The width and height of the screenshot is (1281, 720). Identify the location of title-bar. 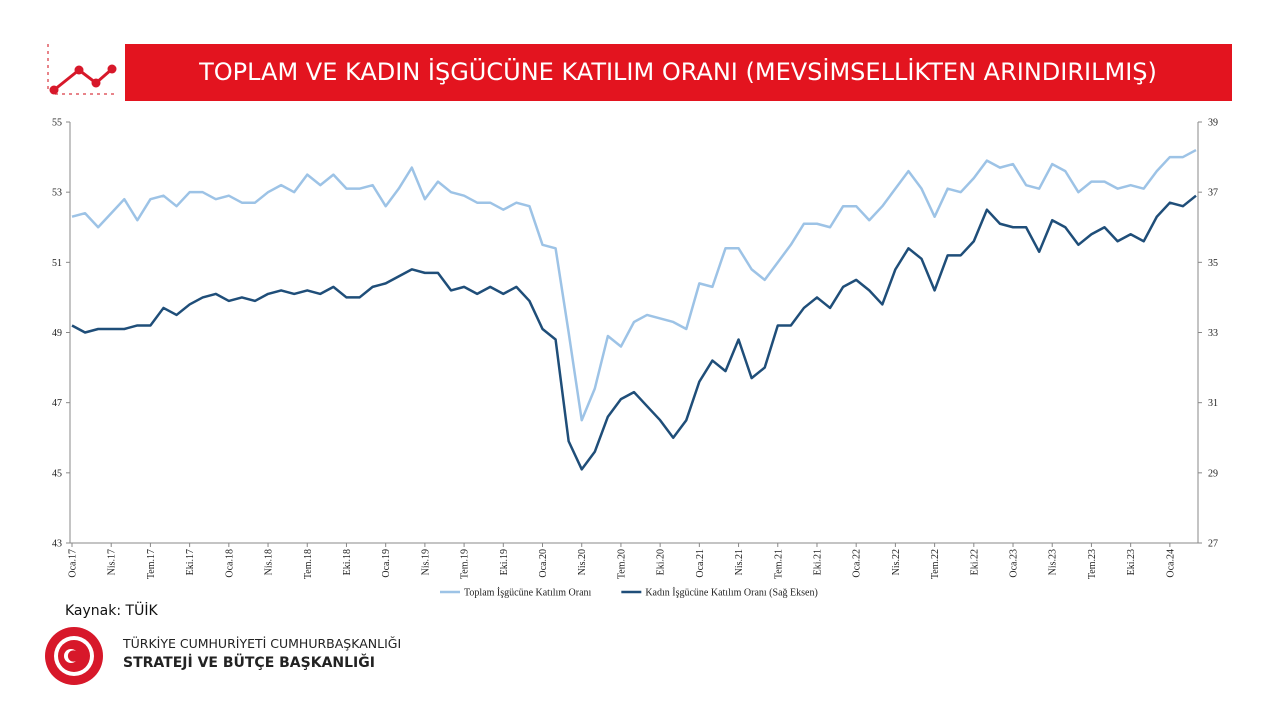
(678, 72).